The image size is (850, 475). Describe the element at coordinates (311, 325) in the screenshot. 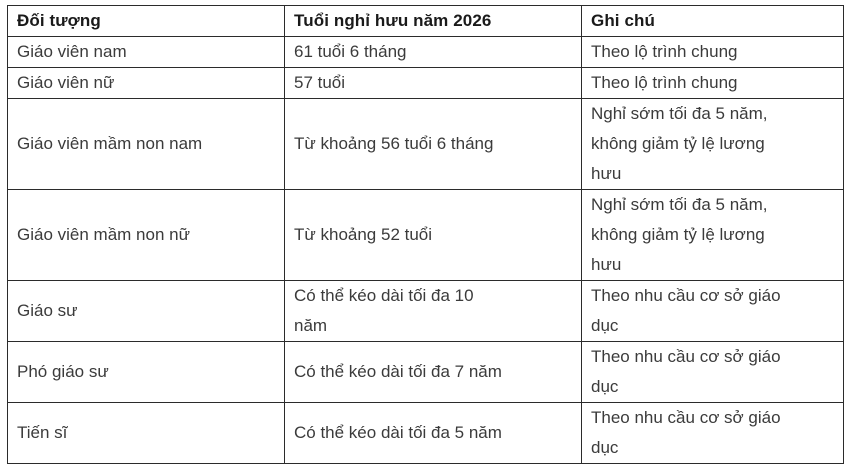

I see `age-line: năm` at that location.